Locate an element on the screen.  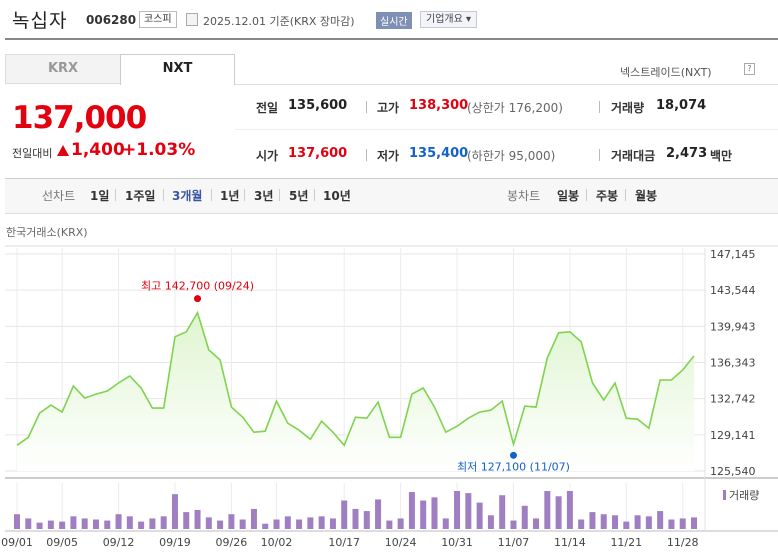
period-1w: 1주일 is located at coordinates (140, 196).